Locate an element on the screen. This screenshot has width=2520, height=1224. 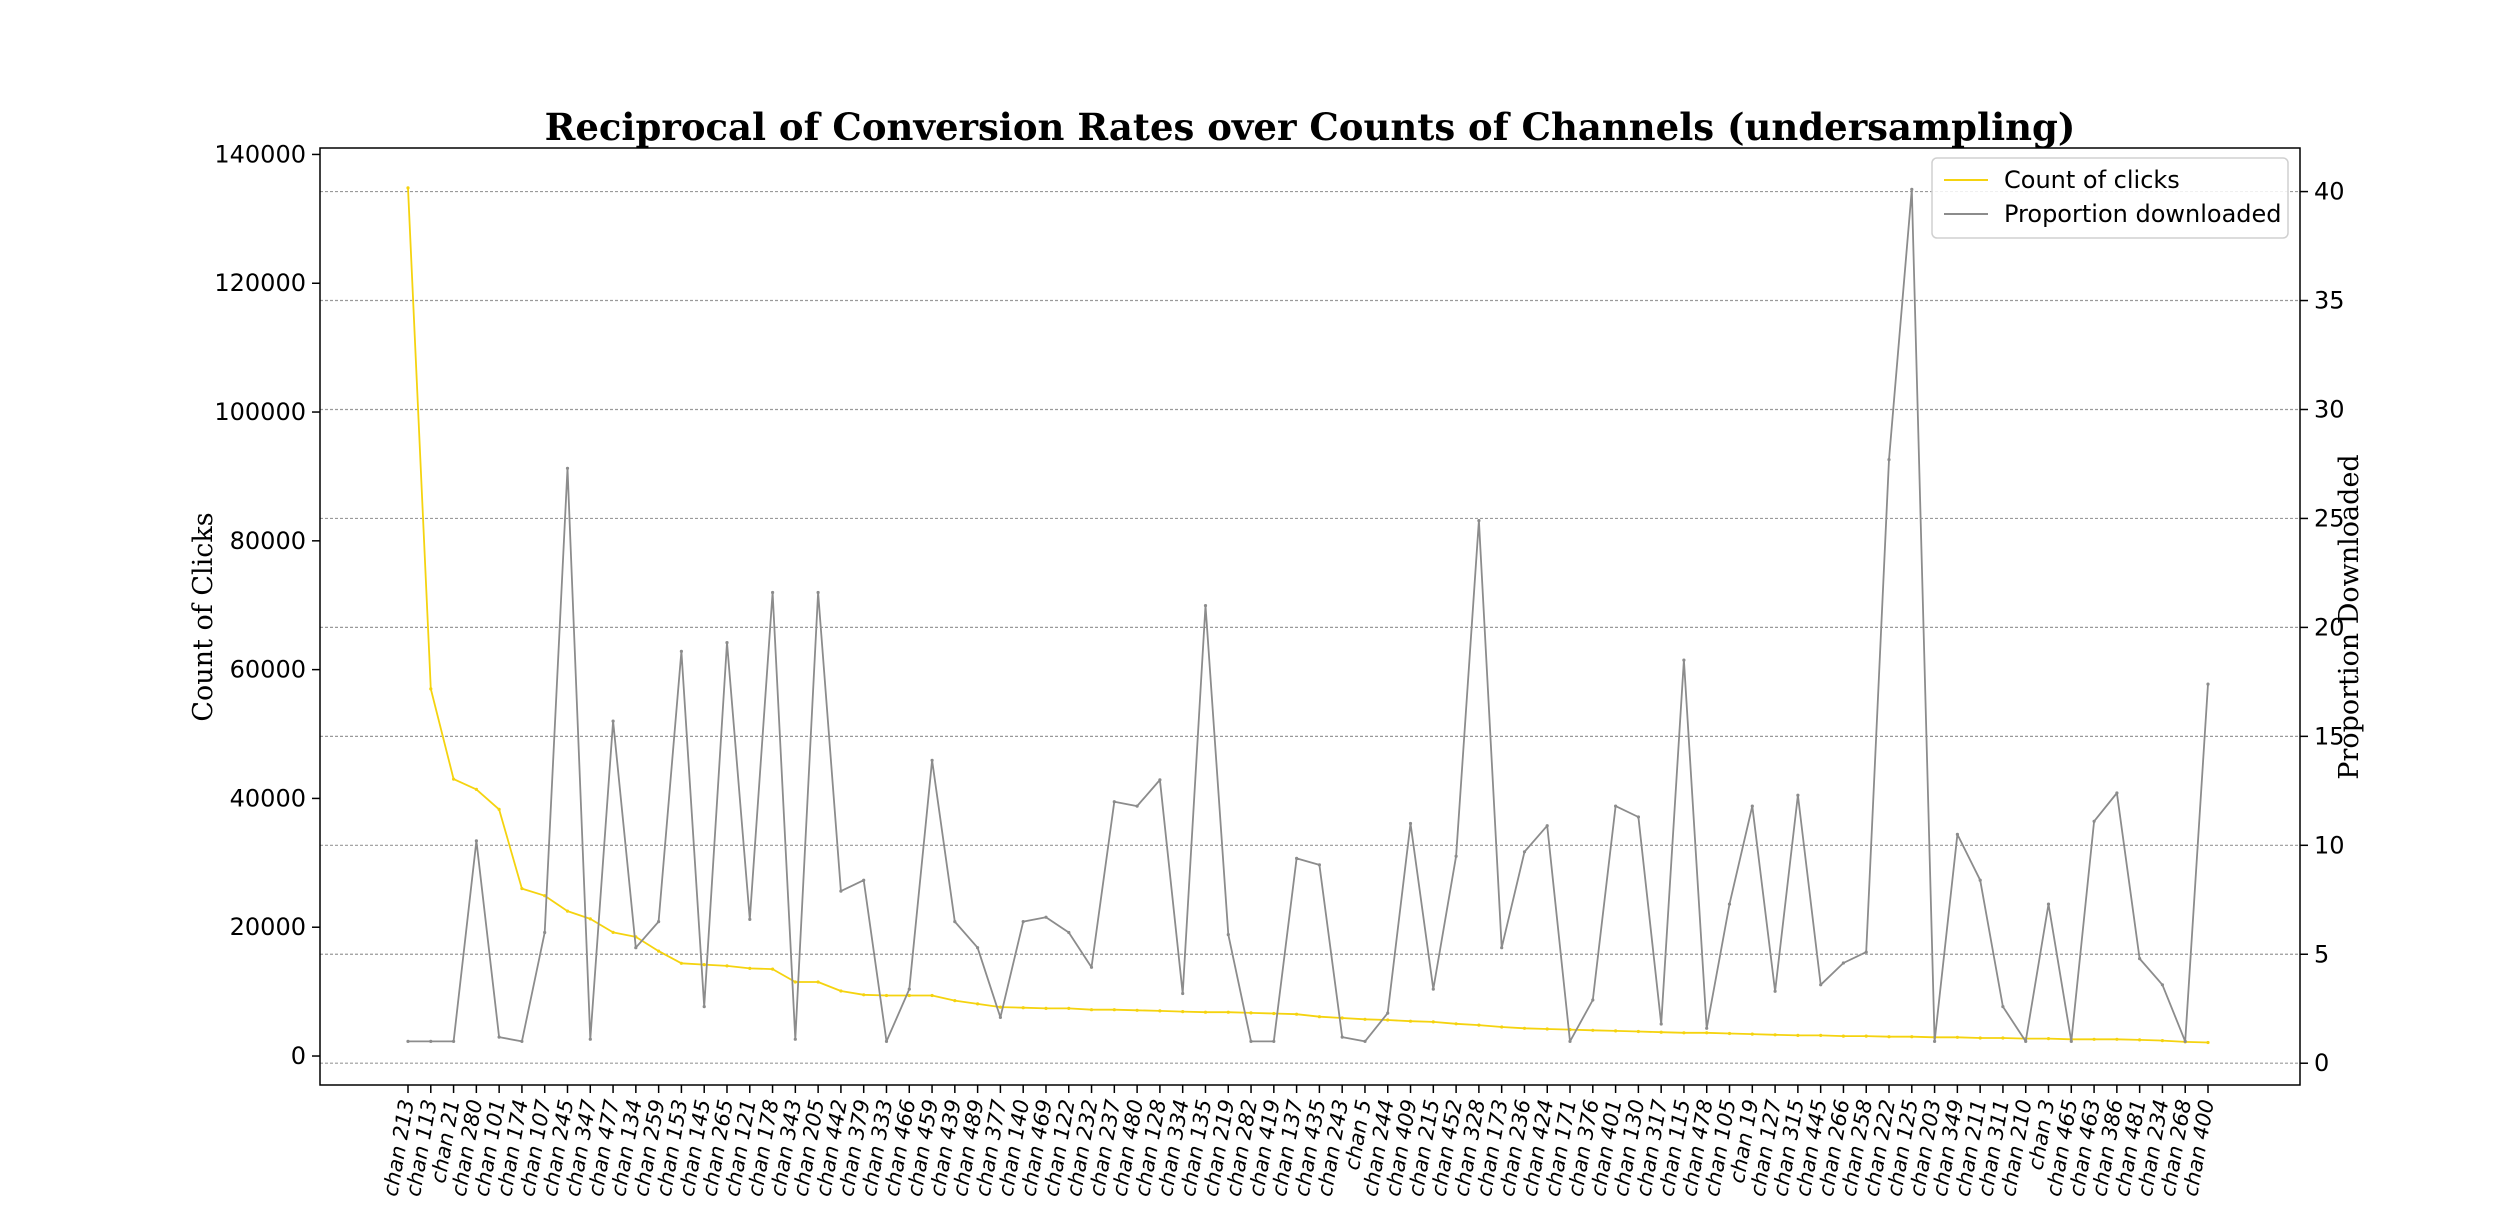
right-tick-label: 25 is located at coordinates (2329, 518).